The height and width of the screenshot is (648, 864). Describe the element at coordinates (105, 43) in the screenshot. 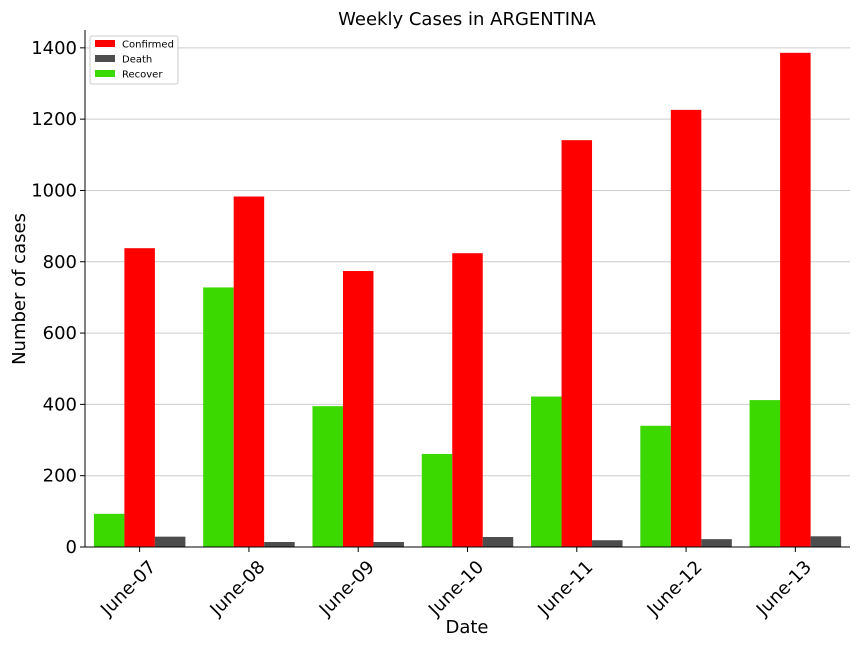

I see `legend-swatch-confirmed` at that location.